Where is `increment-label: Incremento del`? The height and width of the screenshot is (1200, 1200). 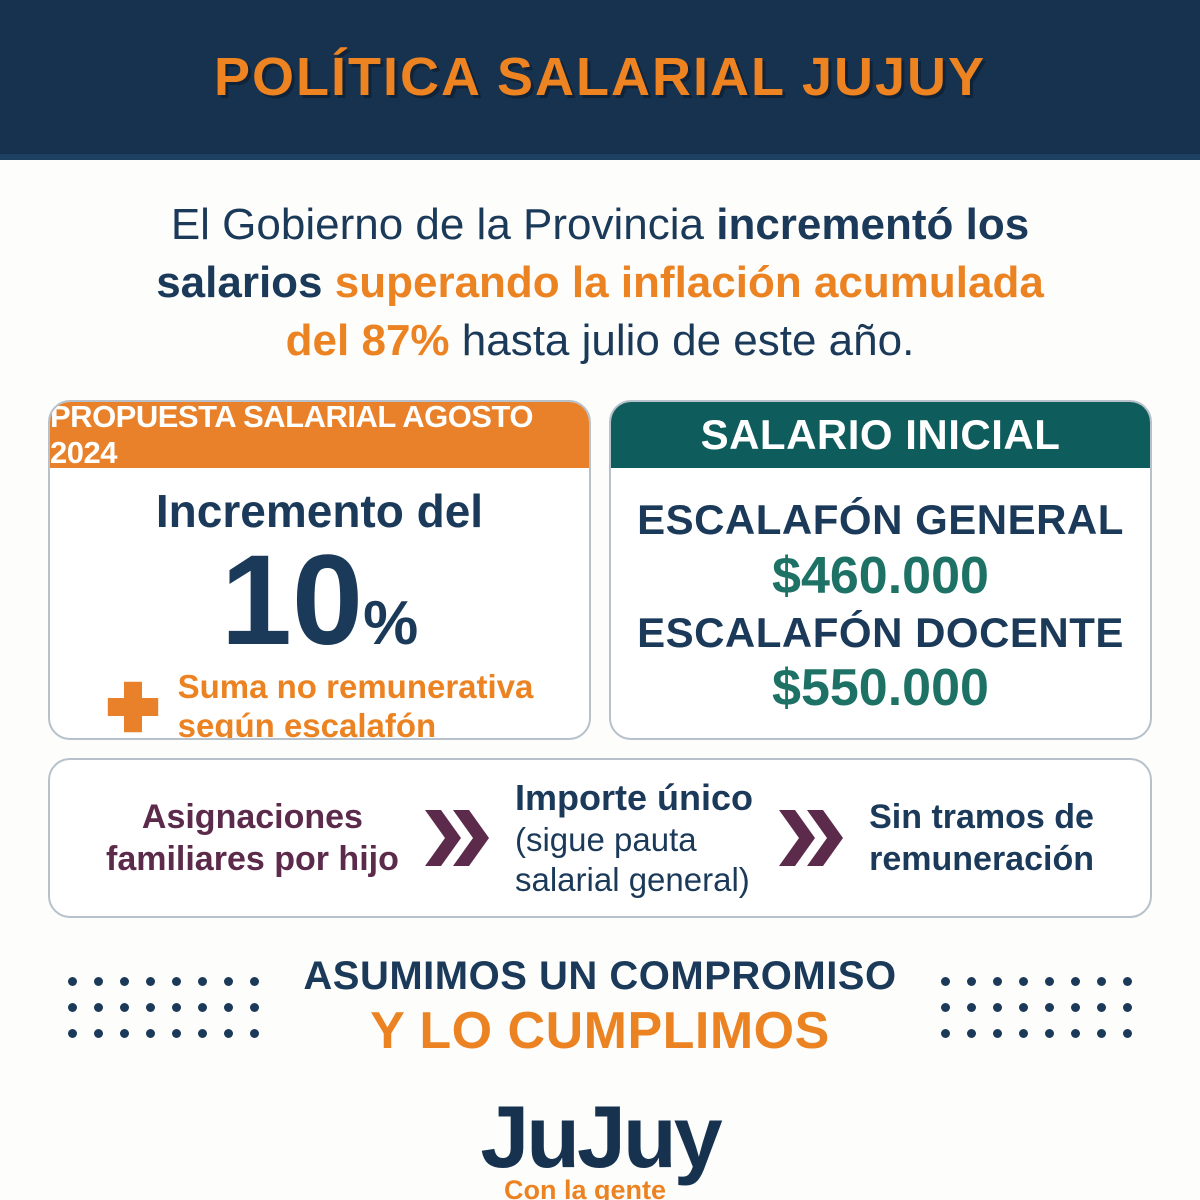
increment-label: Incremento del is located at coordinates (319, 511).